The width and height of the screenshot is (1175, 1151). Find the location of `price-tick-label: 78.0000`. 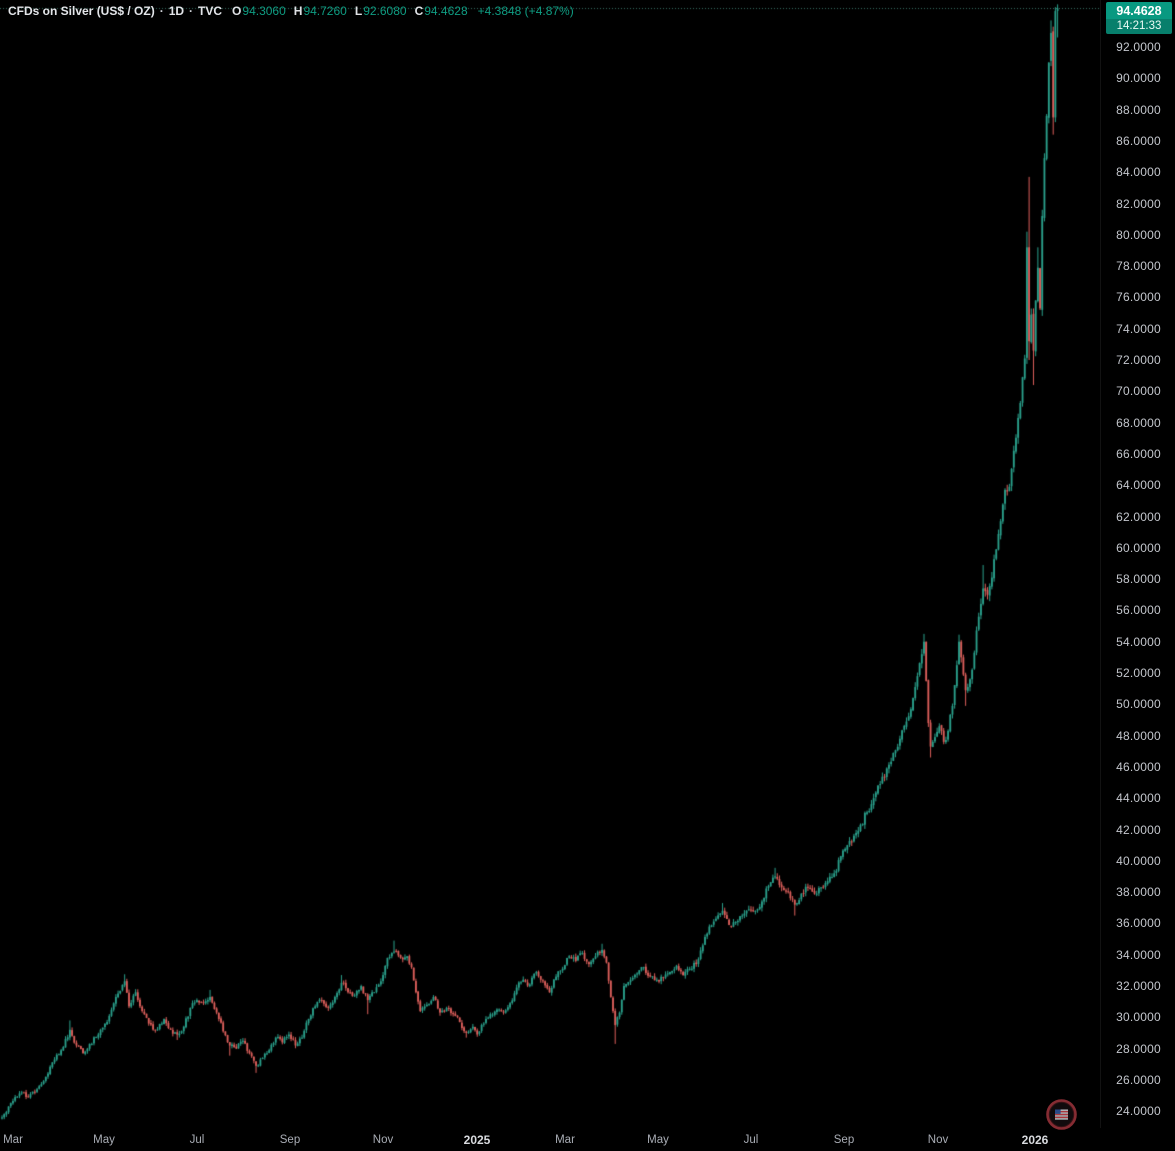

price-tick-label: 78.0000 is located at coordinates (1138, 266).